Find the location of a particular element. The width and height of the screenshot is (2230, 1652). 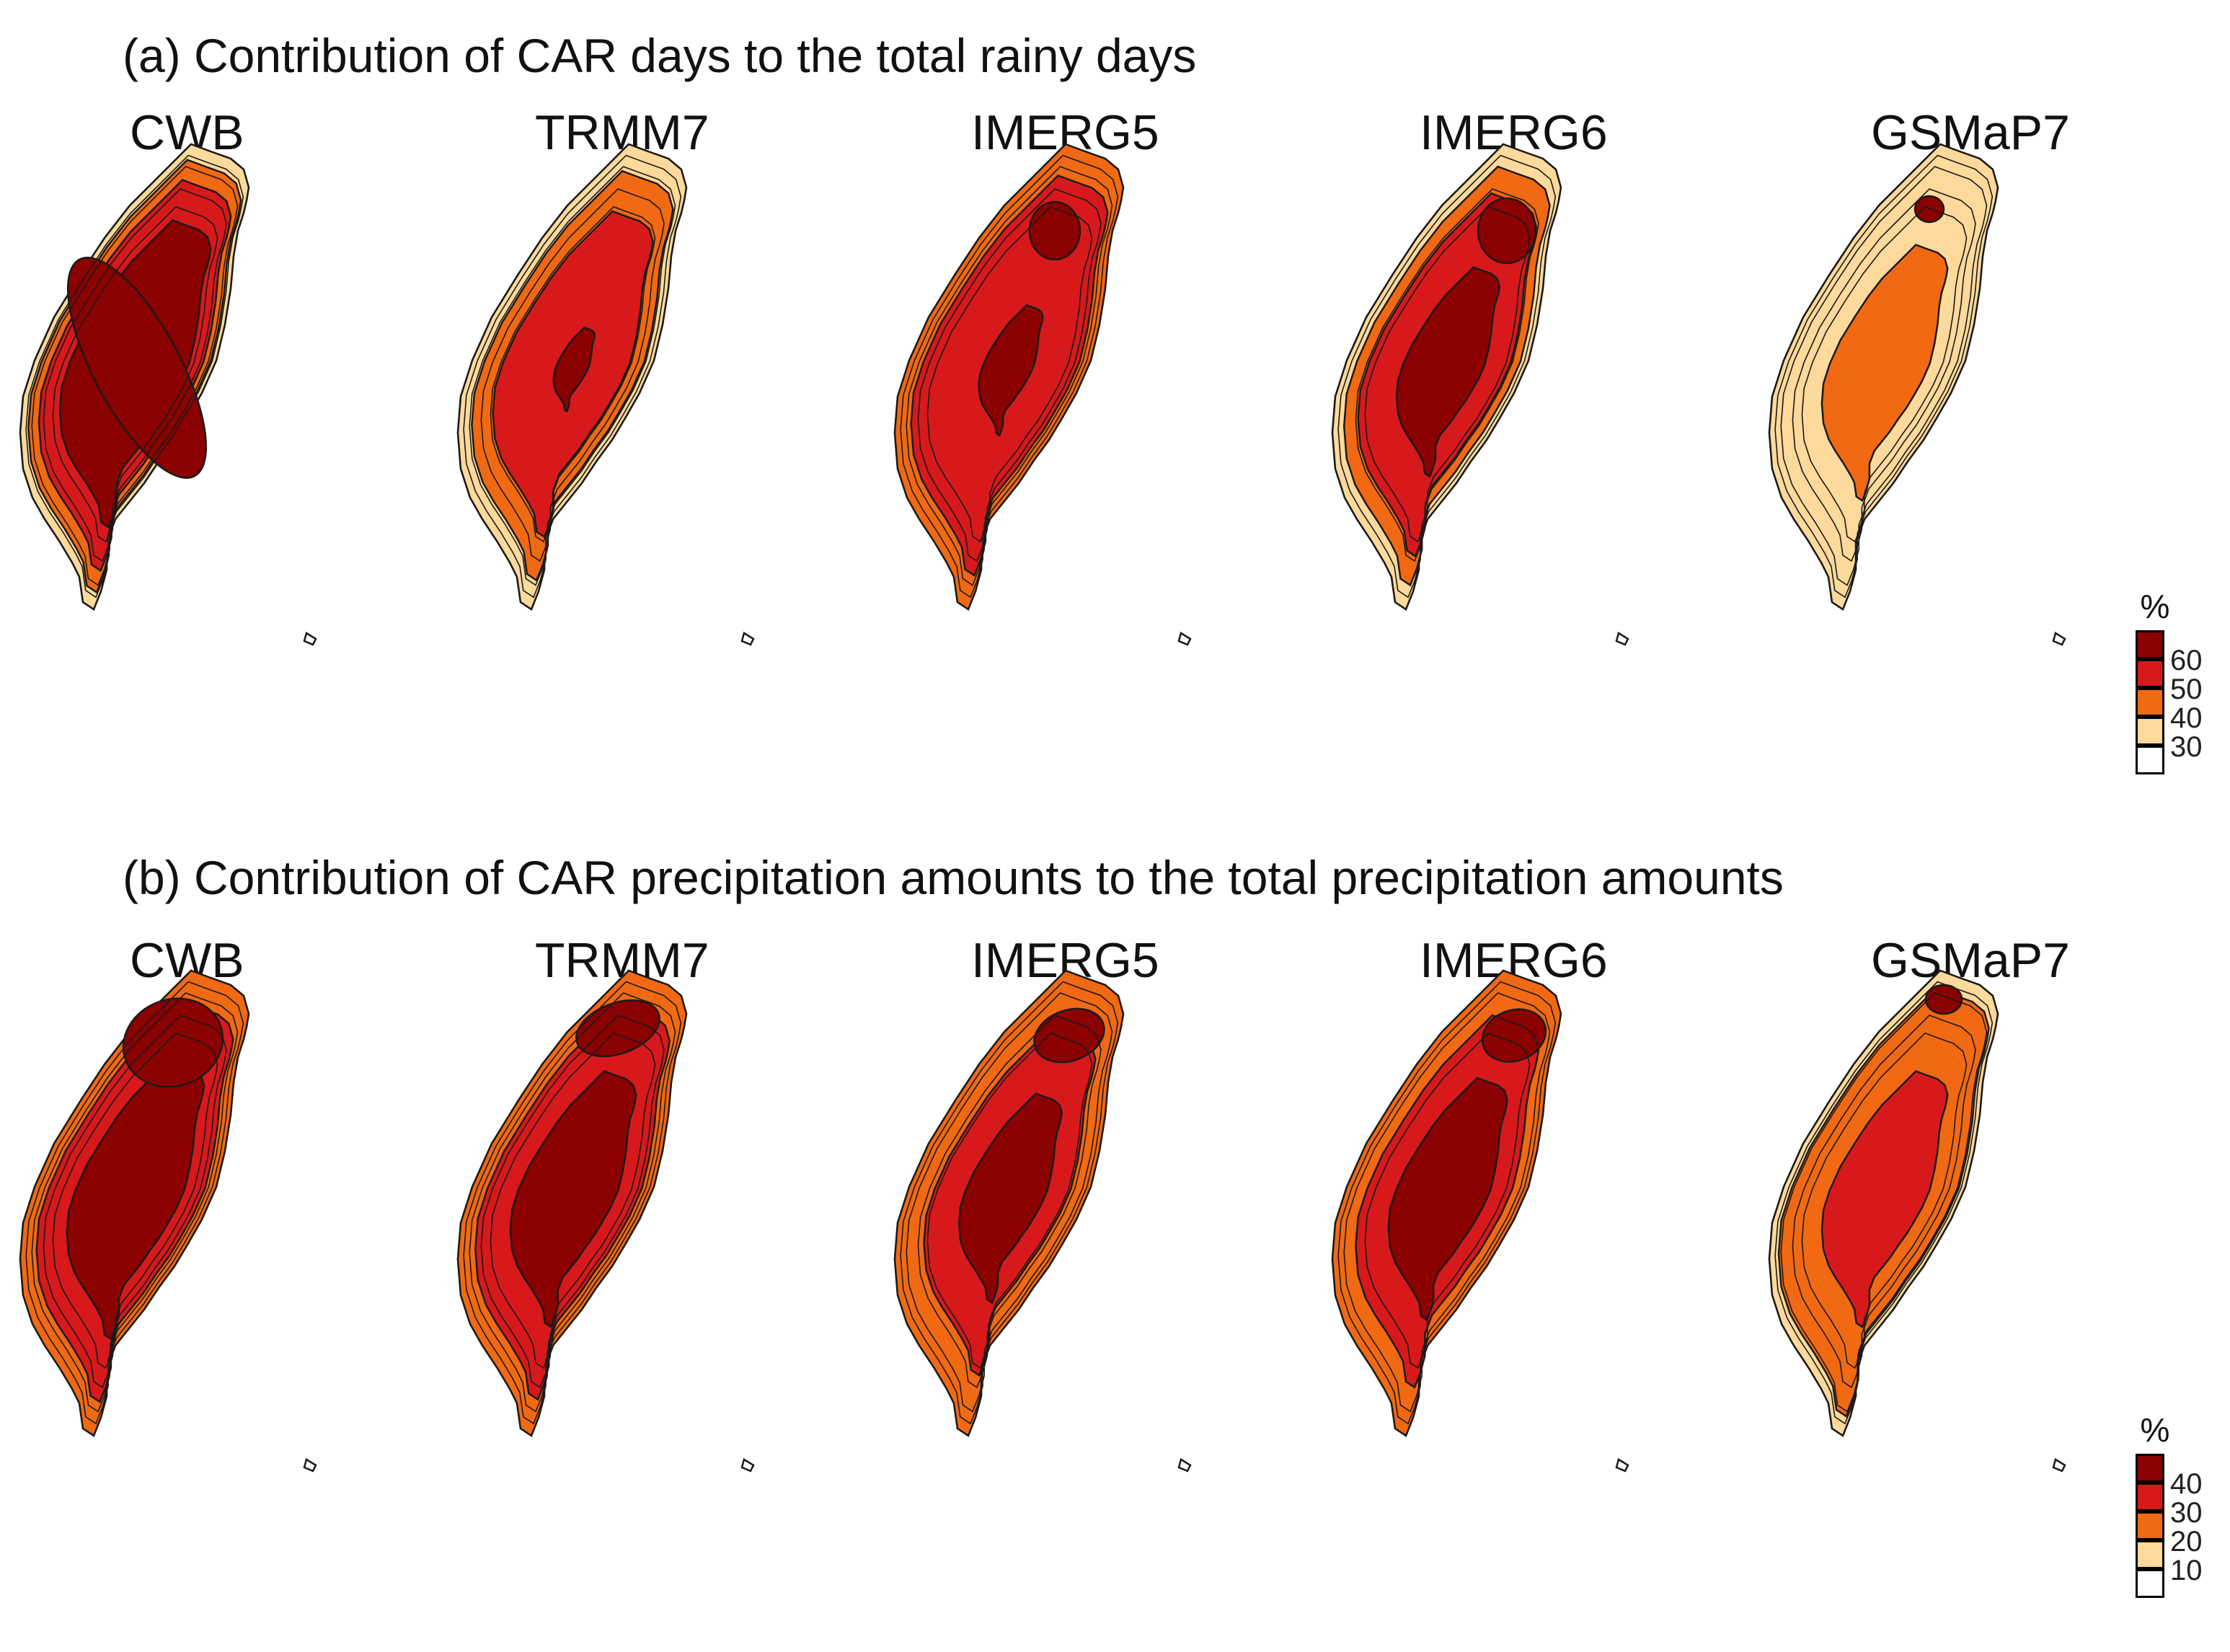

taiwan-map-a-cwb is located at coordinates (168, 395).